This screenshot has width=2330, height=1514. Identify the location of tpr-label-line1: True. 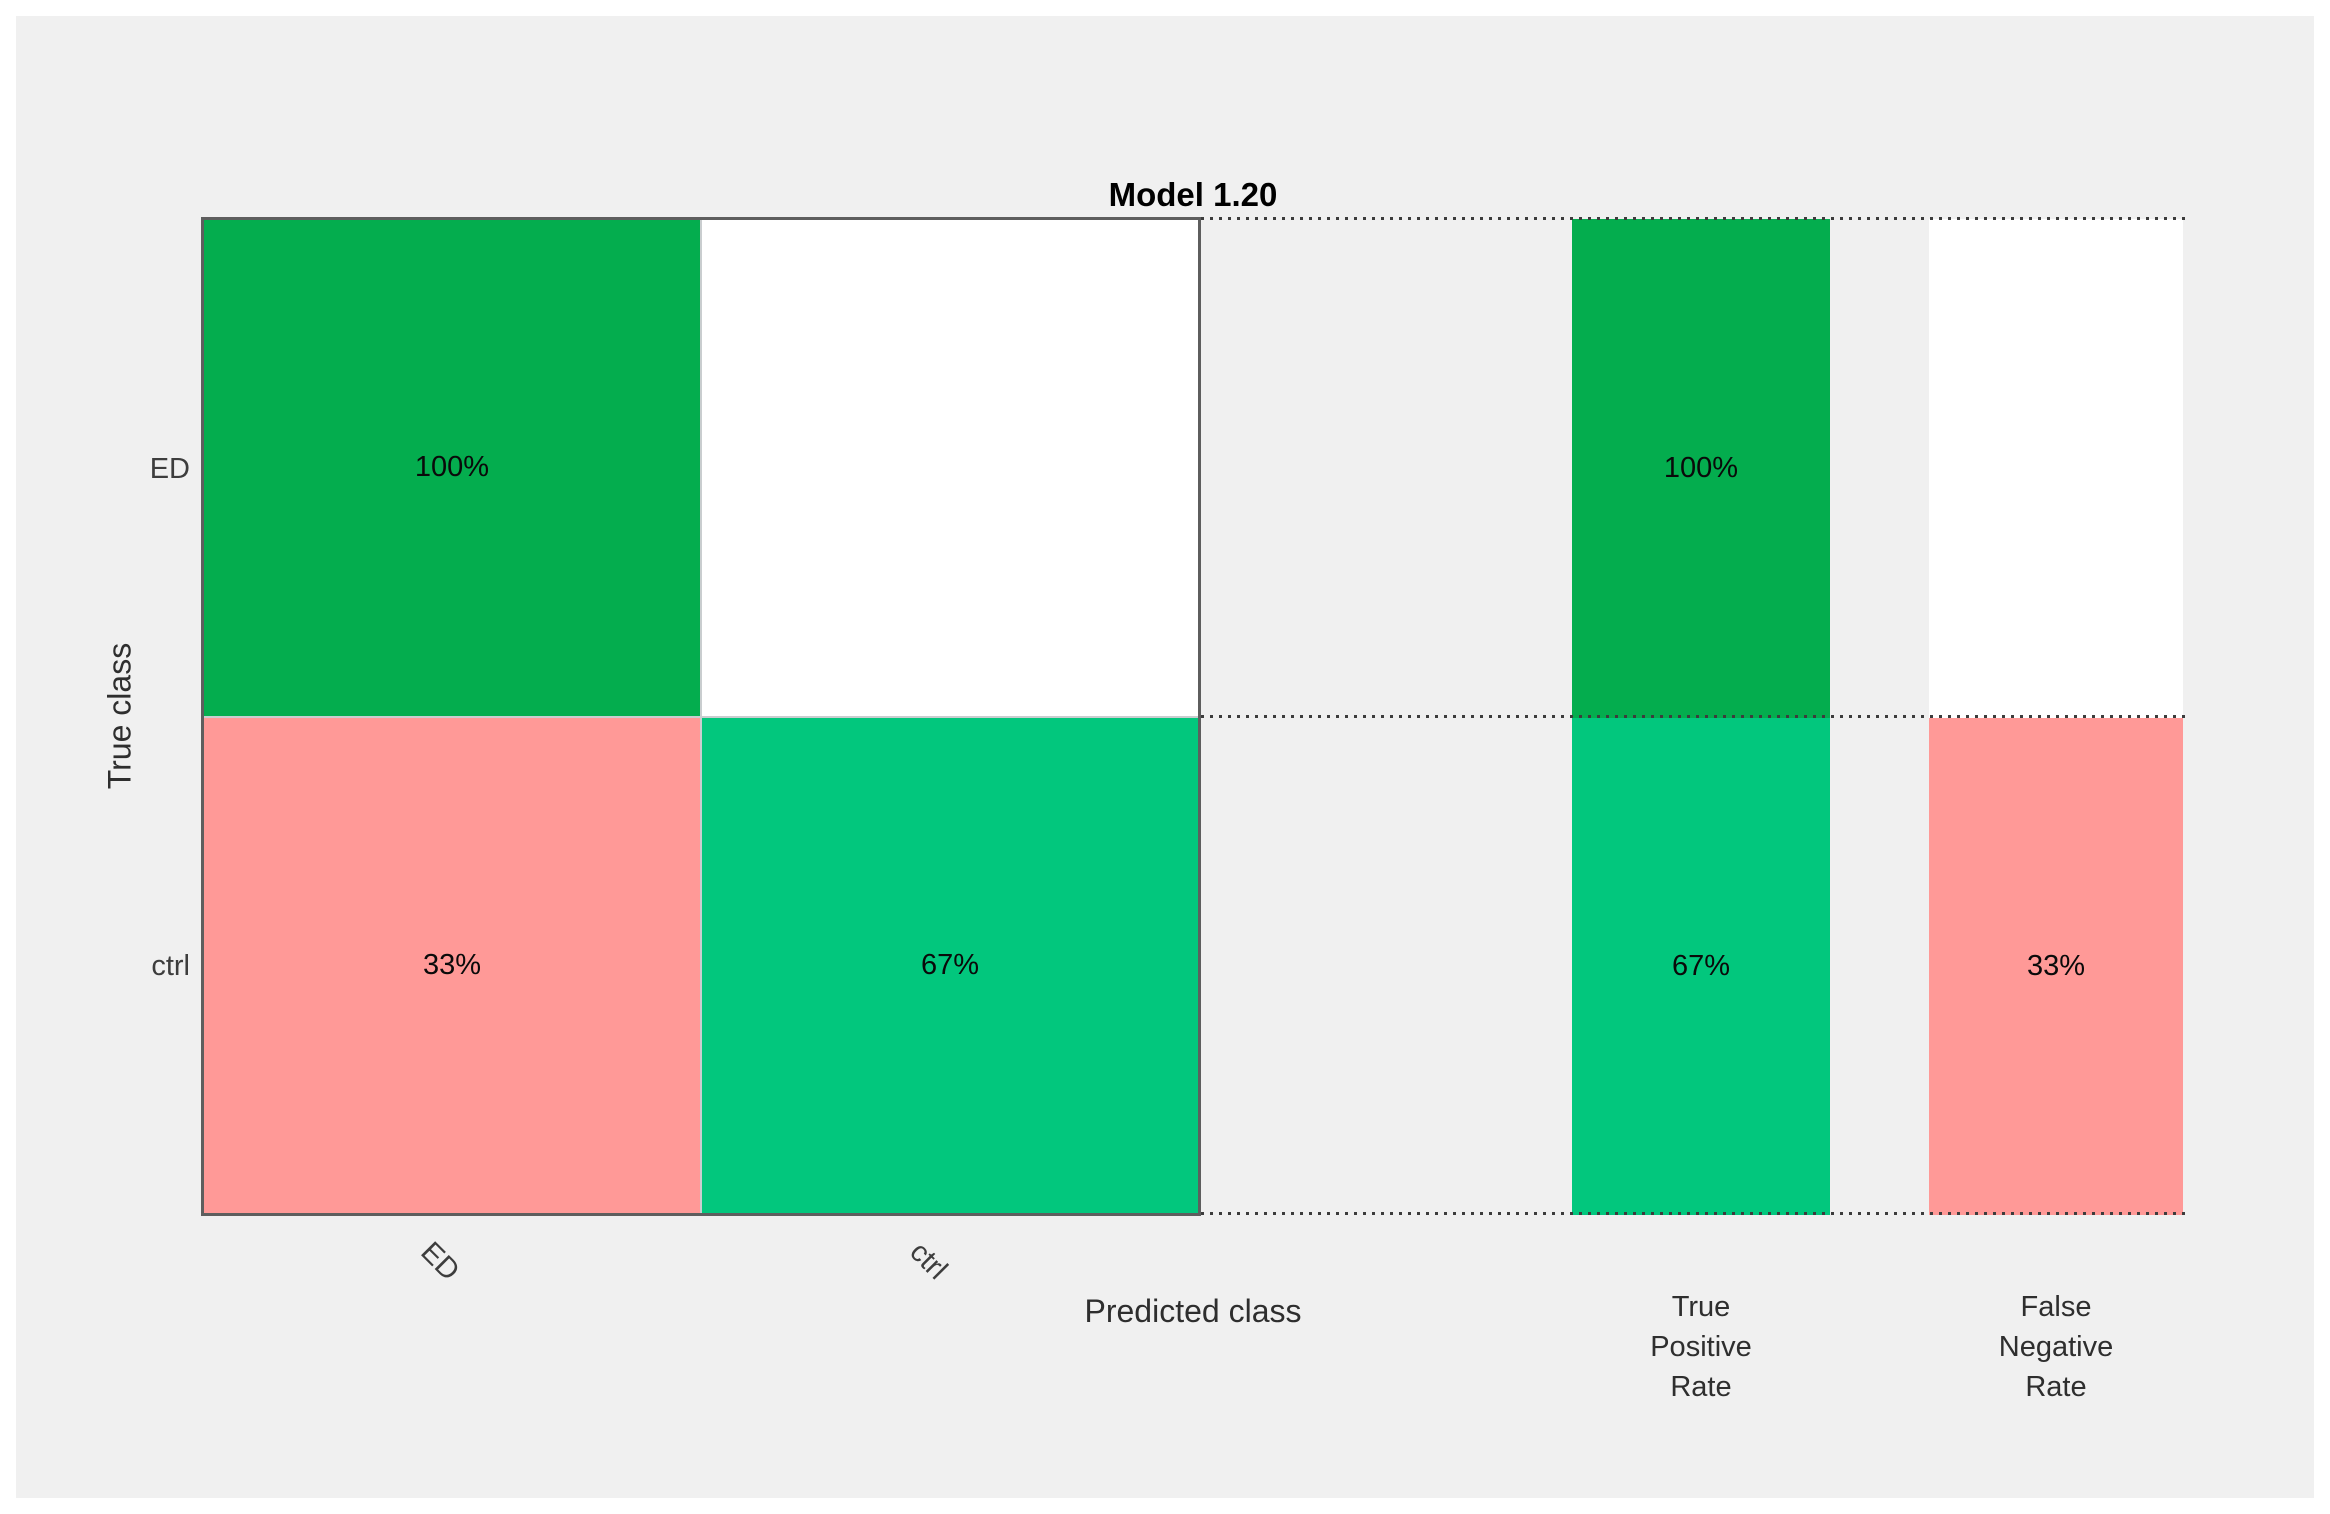
(1701, 1307).